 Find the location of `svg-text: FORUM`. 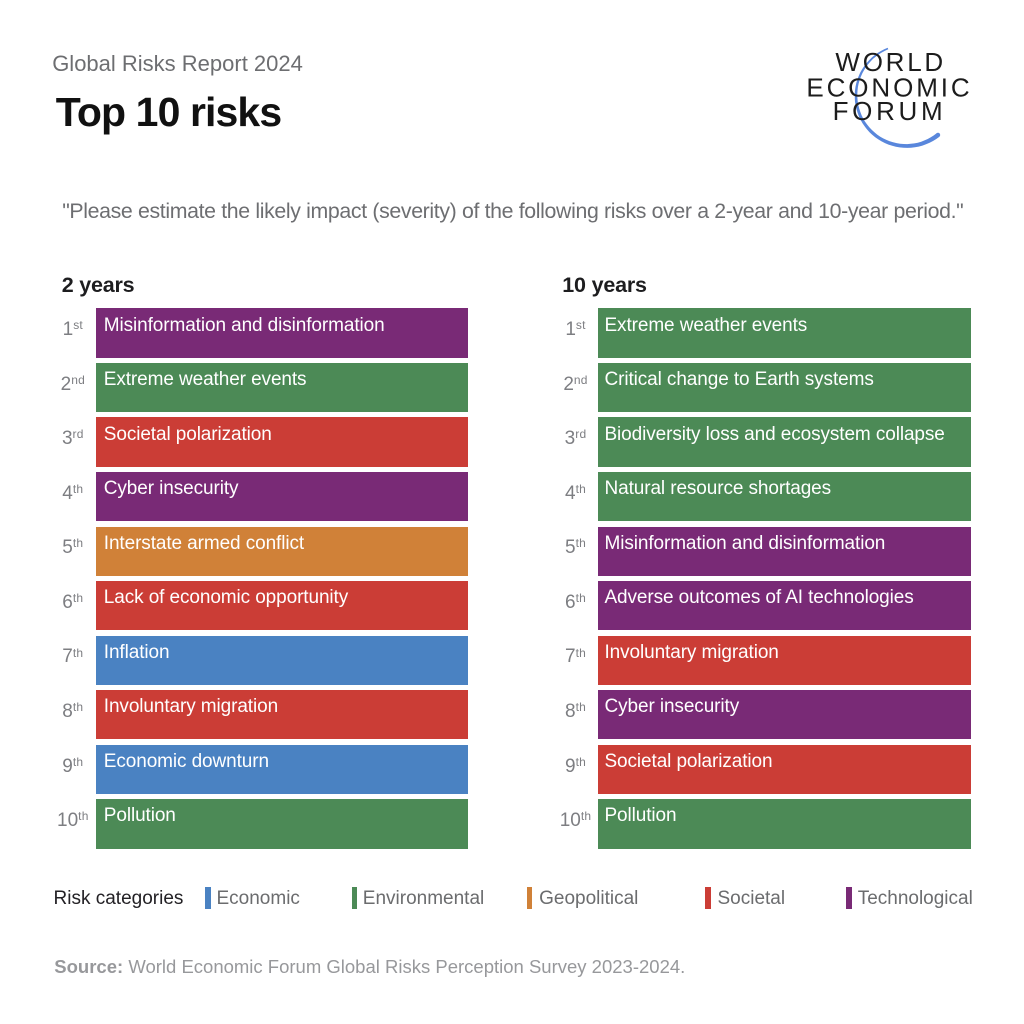

svg-text: FORUM is located at coordinates (890, 111).